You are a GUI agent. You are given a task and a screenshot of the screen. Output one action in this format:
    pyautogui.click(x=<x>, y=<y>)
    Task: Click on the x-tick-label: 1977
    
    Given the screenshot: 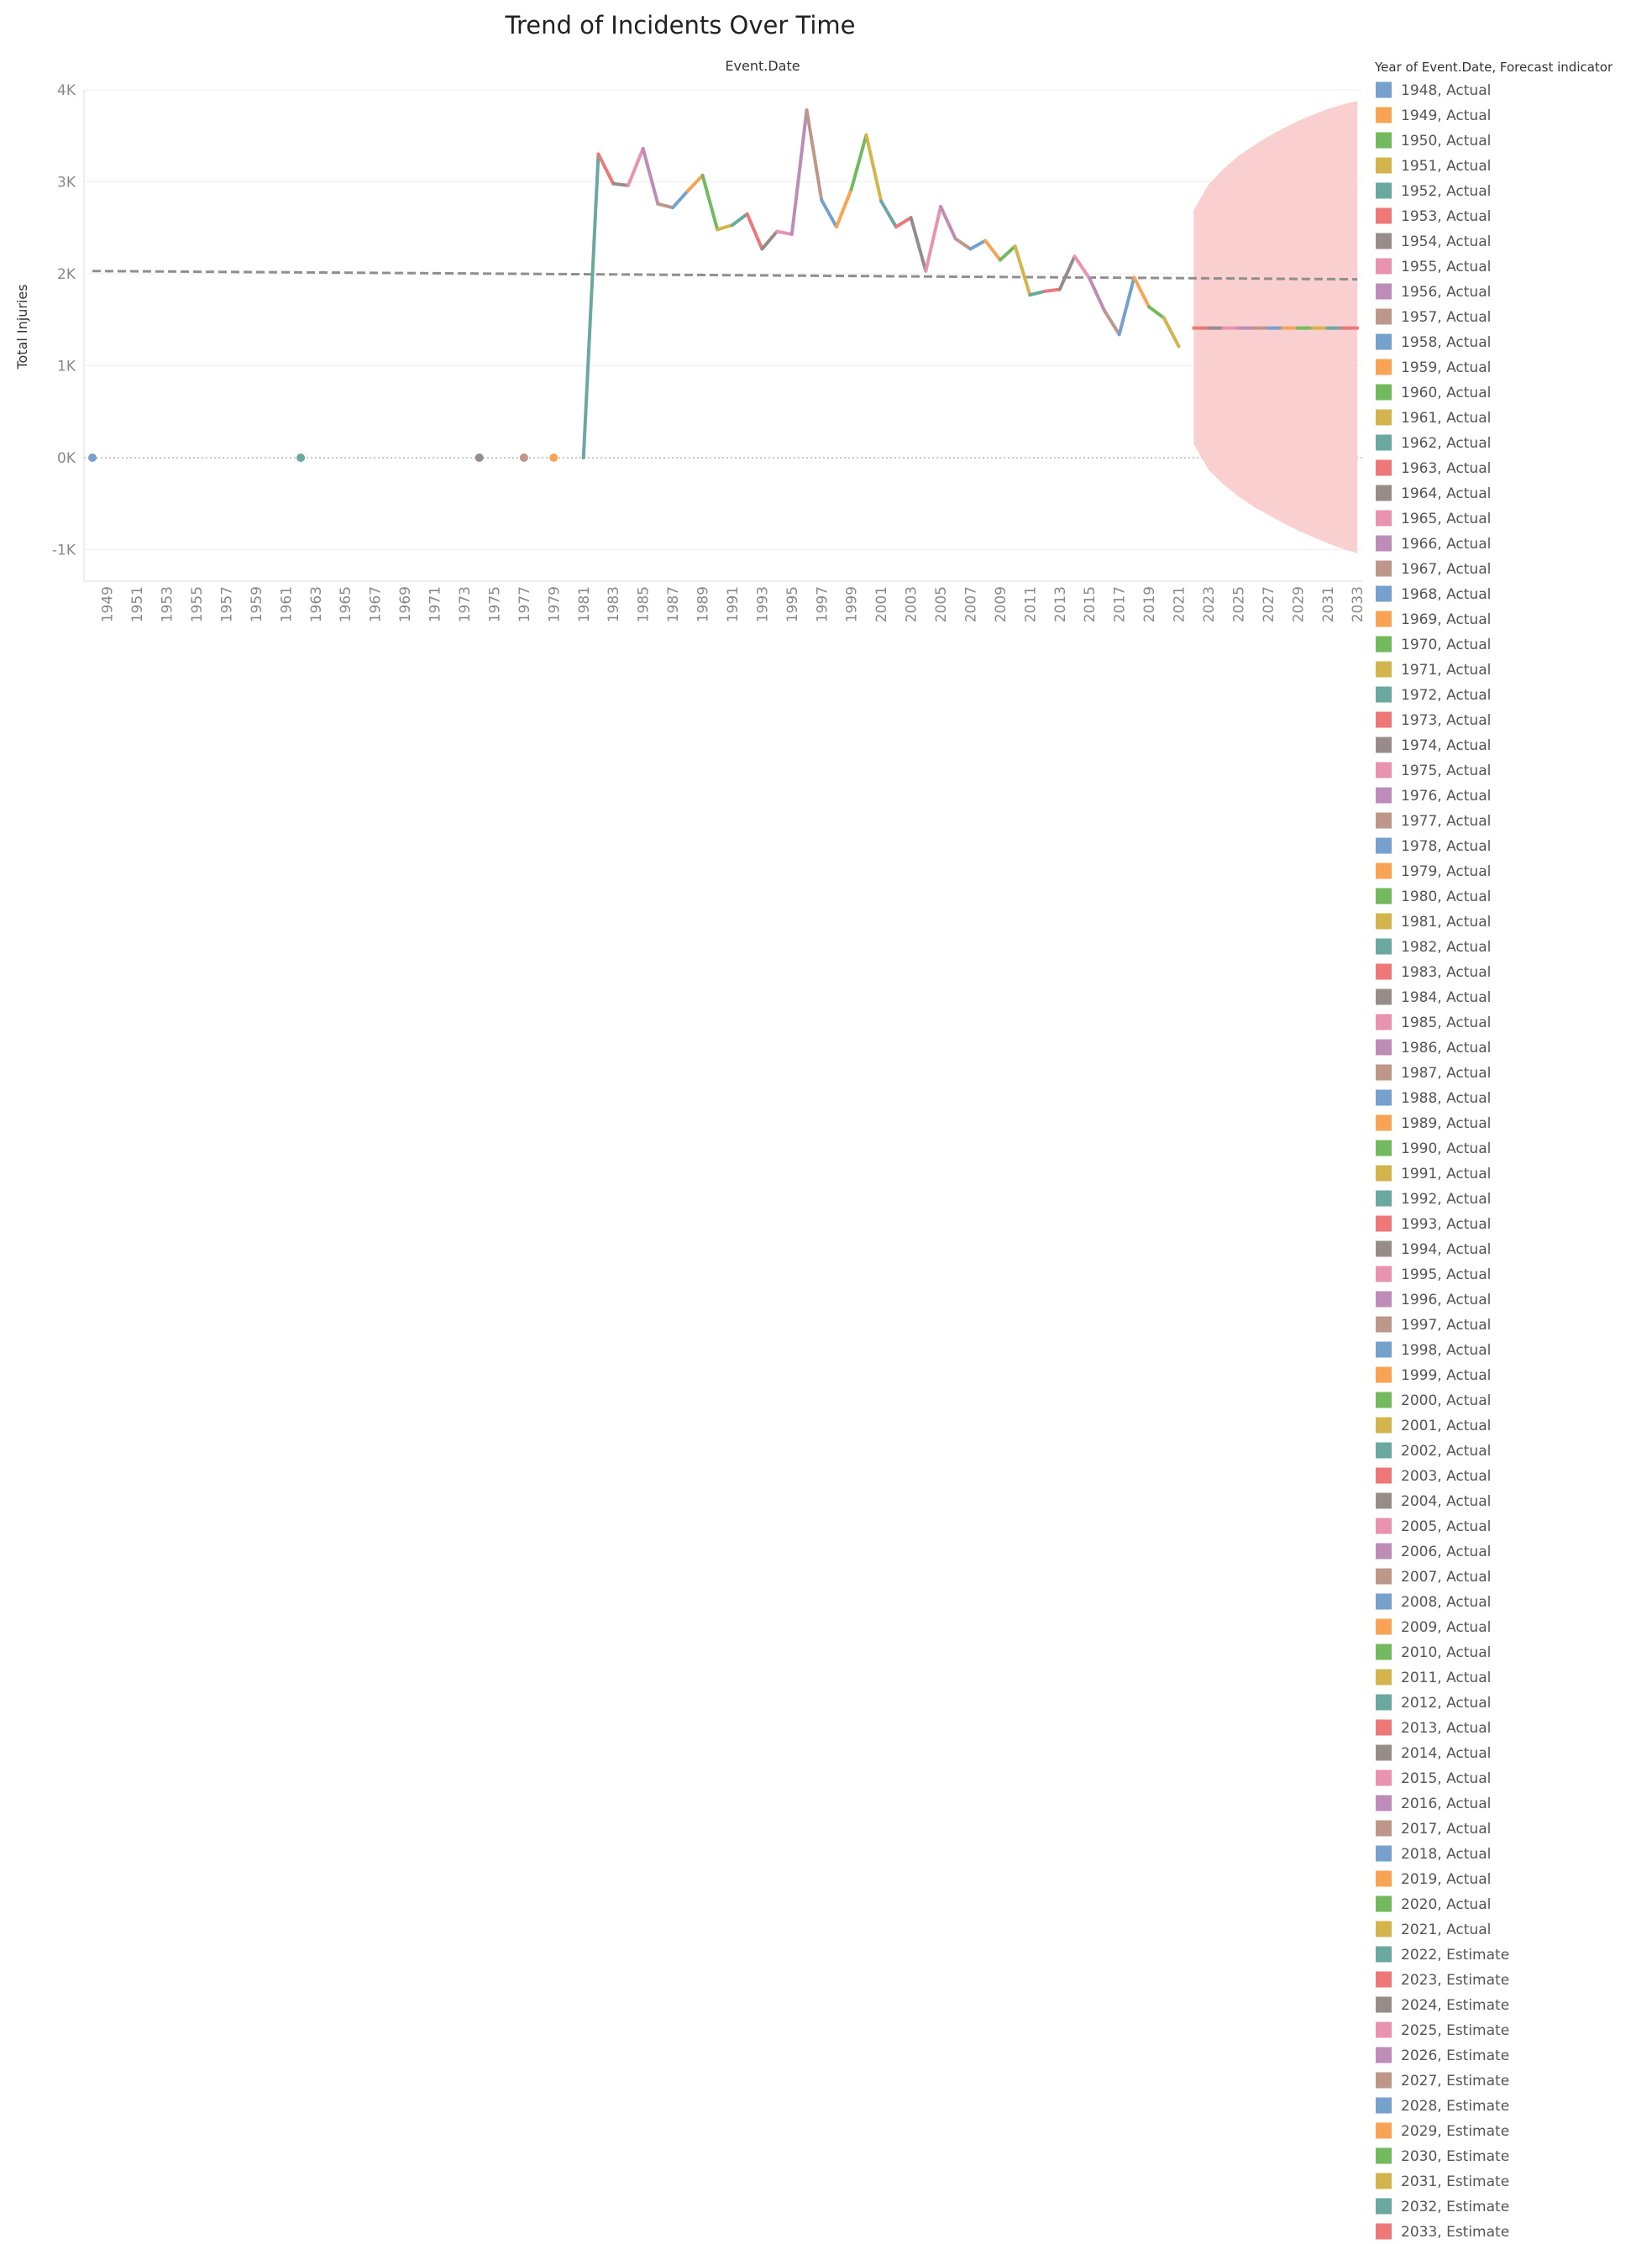 What is the action you would take?
    pyautogui.click(x=525, y=604)
    